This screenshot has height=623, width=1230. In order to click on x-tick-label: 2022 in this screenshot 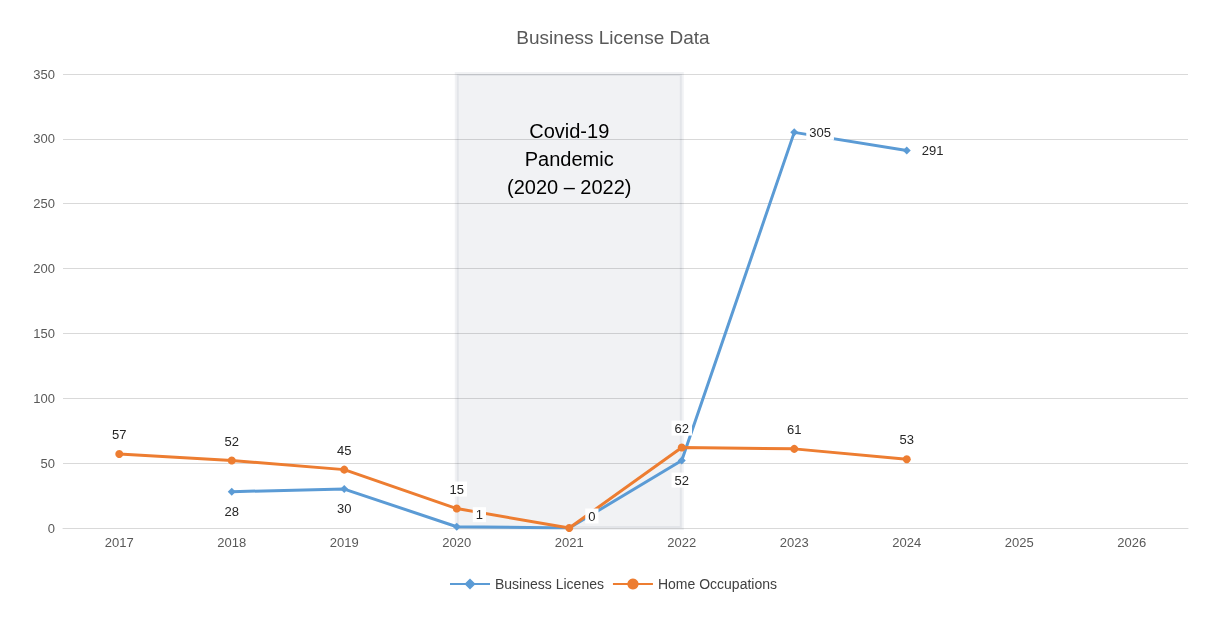, I will do `click(682, 542)`.